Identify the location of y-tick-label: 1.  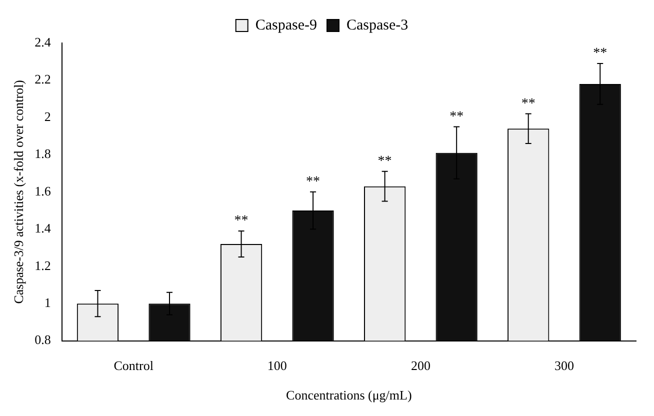
(47, 302).